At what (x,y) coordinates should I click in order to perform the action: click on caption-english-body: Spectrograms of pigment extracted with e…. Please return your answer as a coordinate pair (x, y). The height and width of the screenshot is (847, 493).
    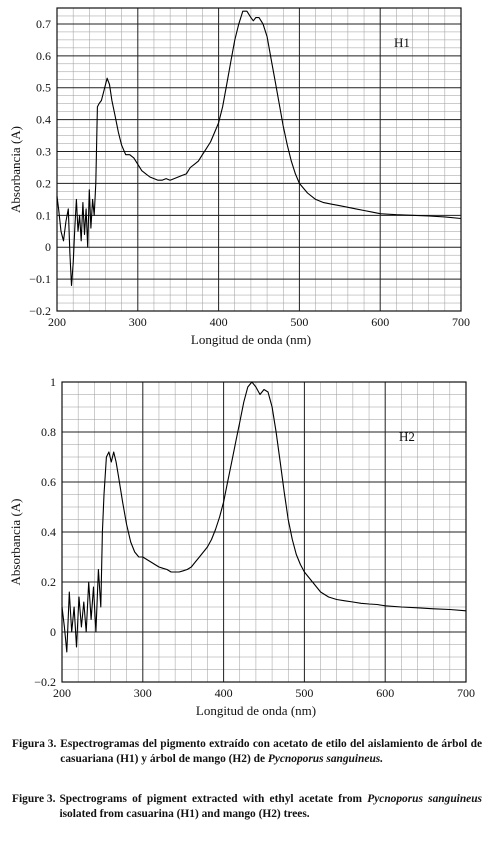
    Looking at the image, I should click on (270, 807).